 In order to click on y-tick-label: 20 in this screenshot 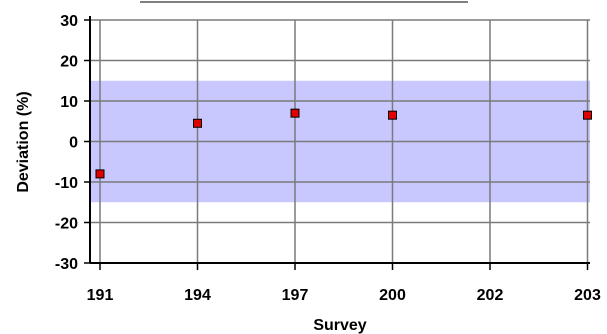, I will do `click(69, 62)`.